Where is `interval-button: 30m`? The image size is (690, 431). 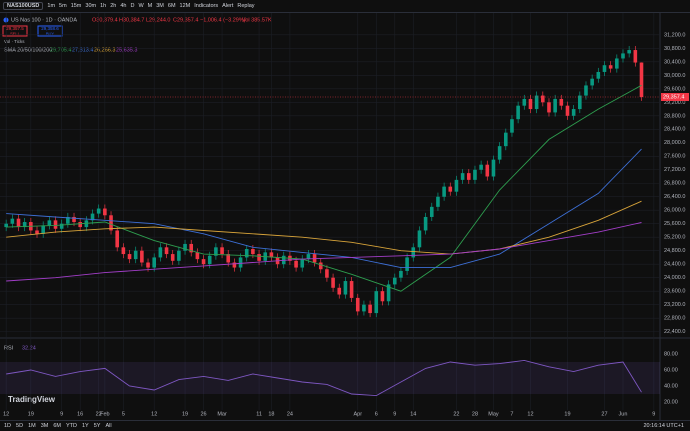
interval-button: 30m is located at coordinates (91, 6).